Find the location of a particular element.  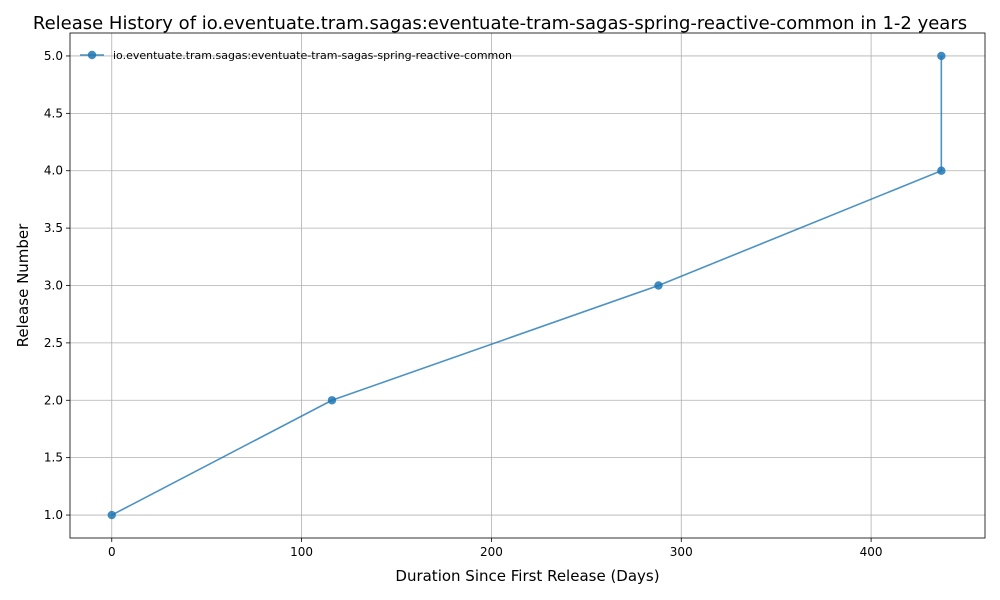

y-tick-label: 4.0 is located at coordinates (53, 171).